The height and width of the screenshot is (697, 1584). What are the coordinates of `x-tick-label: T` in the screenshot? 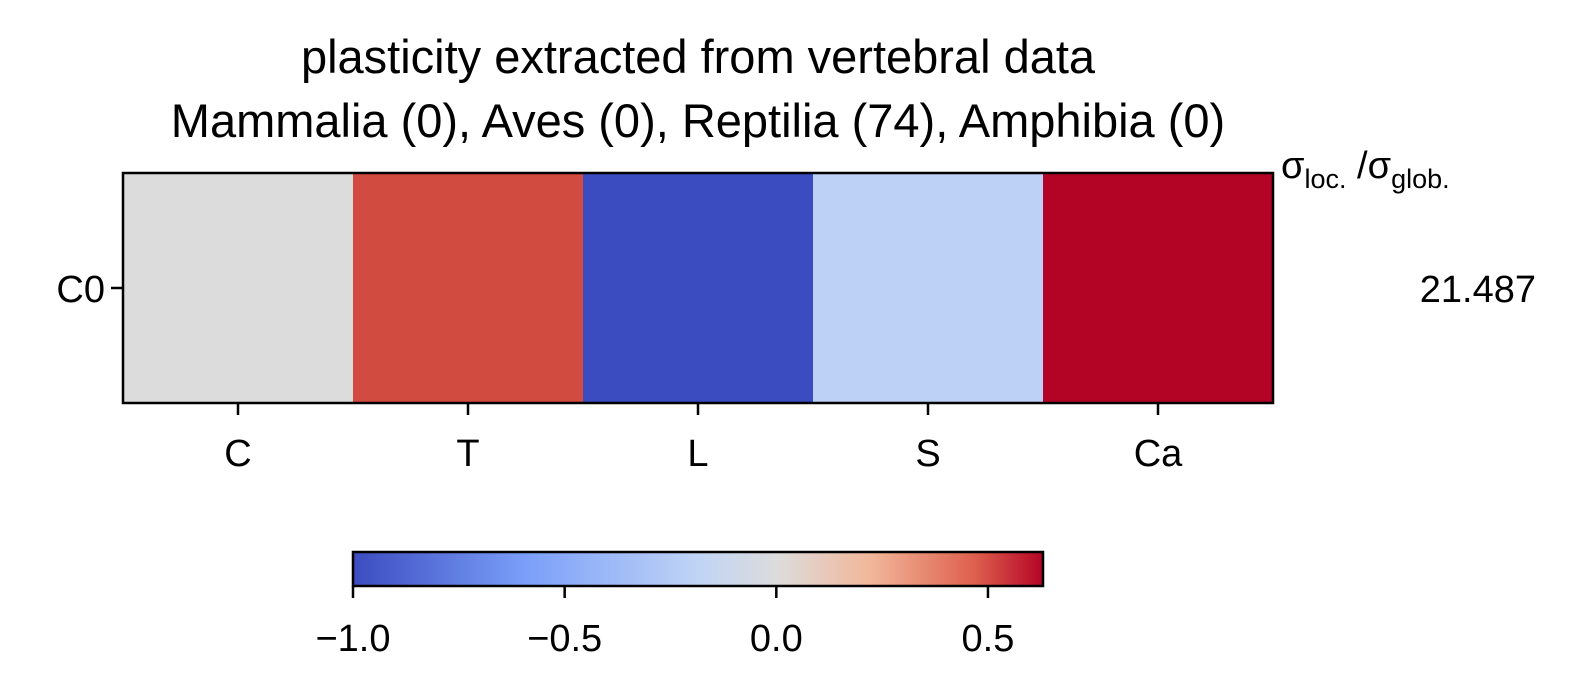 It's located at (467, 454).